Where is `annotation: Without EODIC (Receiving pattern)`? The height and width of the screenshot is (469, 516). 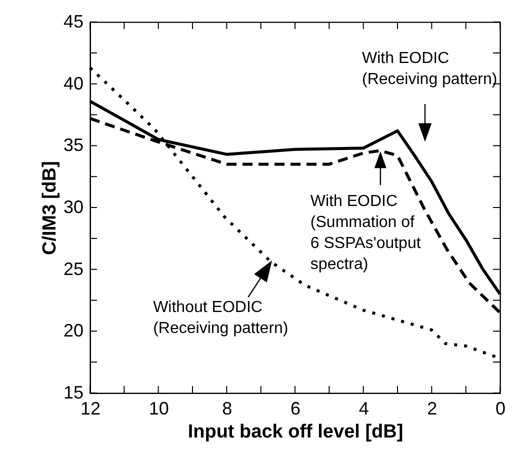 annotation: Without EODIC (Receiving pattern) is located at coordinates (220, 317).